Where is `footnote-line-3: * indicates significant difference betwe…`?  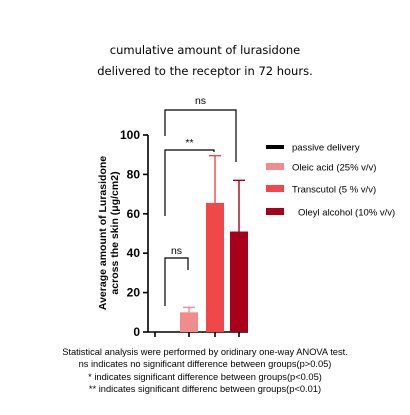
footnote-line-3: * indicates significant difference betwe… is located at coordinates (205, 376).